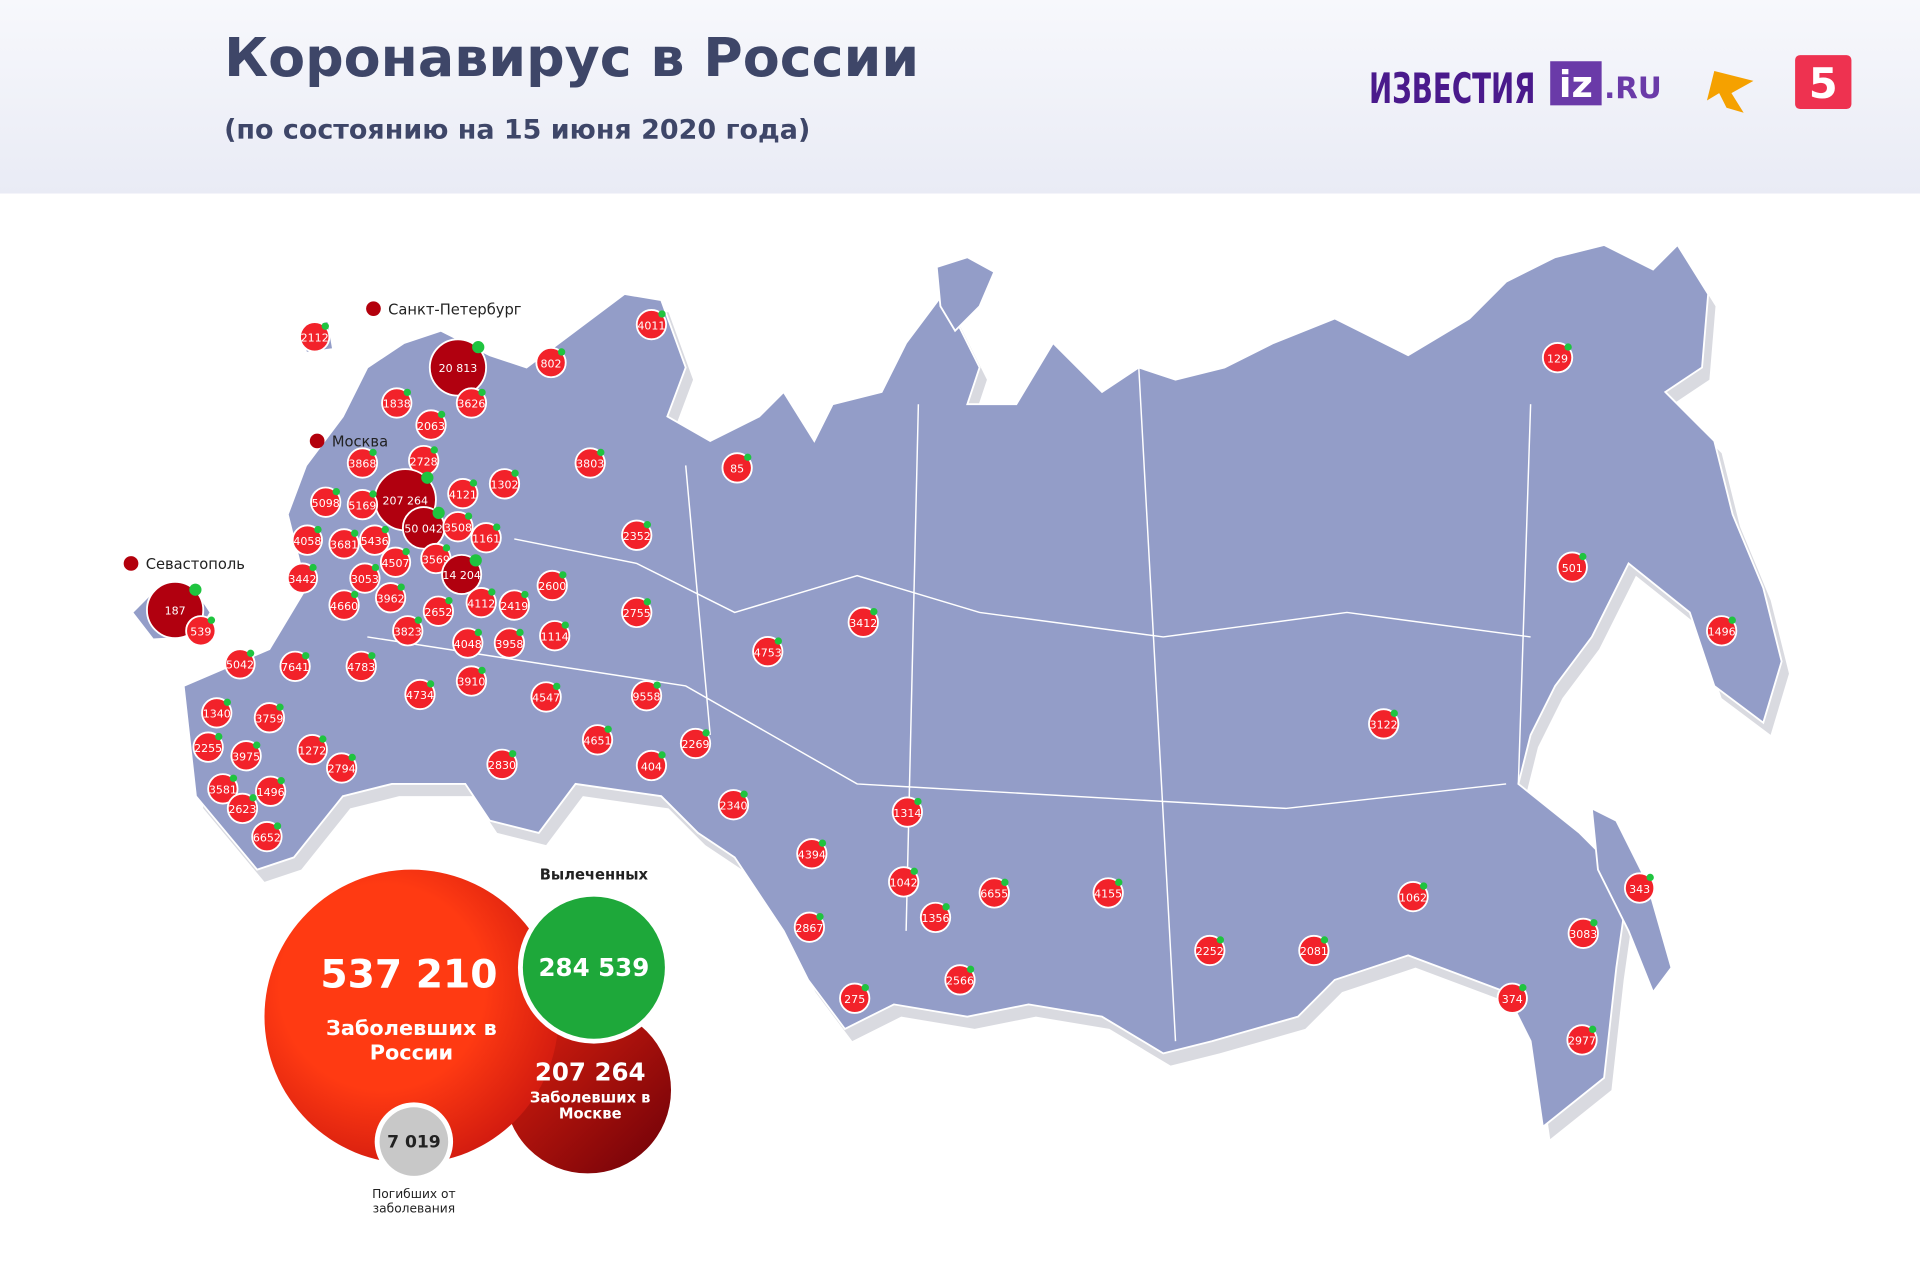  I want to click on region-value: 4155, so click(1108, 894).